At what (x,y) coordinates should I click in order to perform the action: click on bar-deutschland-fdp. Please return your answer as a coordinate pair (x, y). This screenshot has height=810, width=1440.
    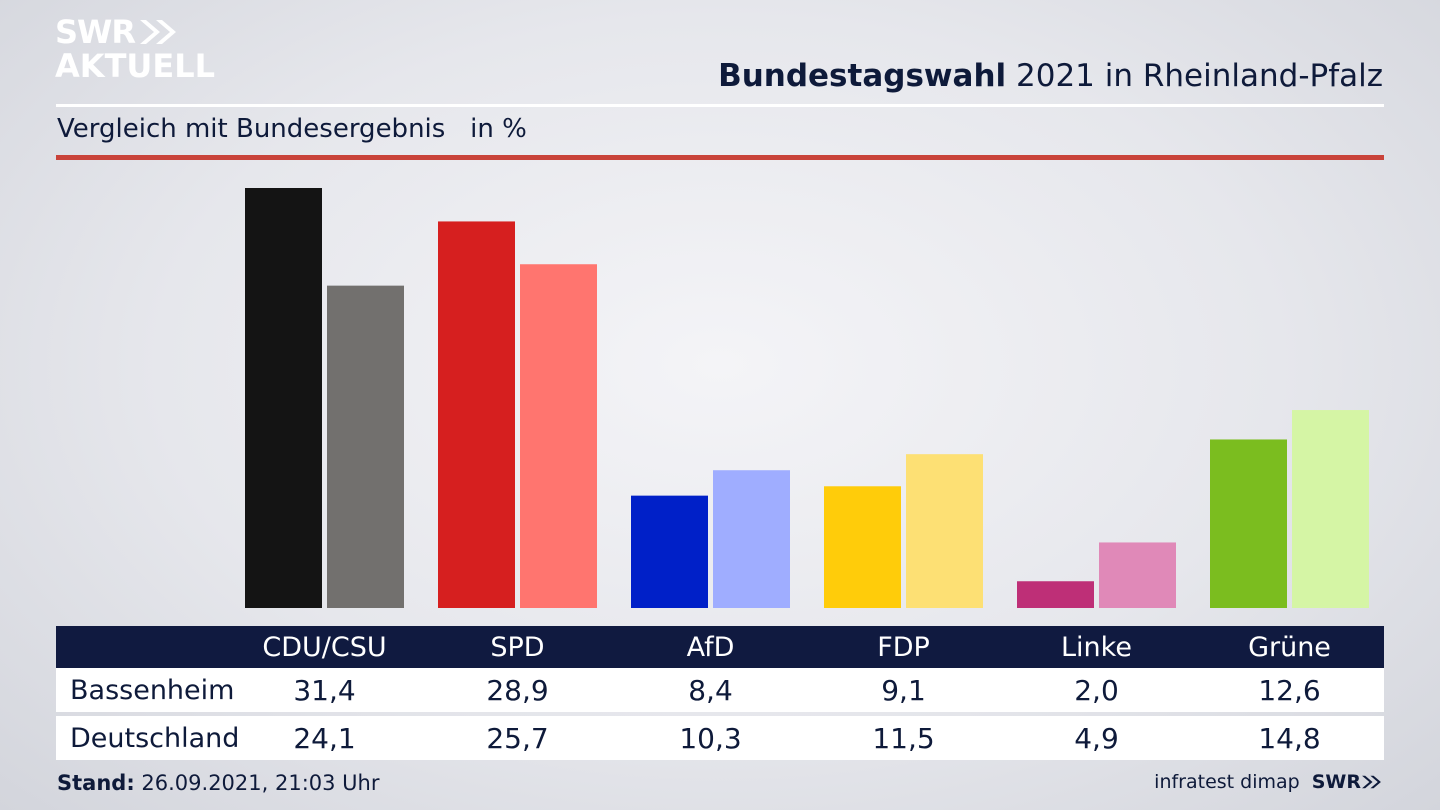
    Looking at the image, I should click on (944, 531).